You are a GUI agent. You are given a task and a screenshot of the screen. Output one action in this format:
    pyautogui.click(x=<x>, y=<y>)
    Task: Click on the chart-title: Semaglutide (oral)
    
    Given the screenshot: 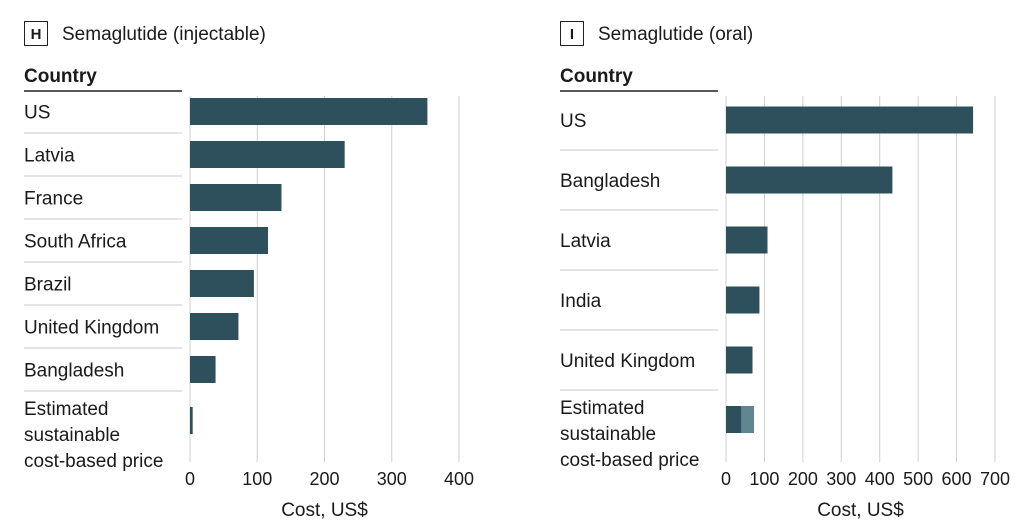 What is the action you would take?
    pyautogui.click(x=675, y=34)
    